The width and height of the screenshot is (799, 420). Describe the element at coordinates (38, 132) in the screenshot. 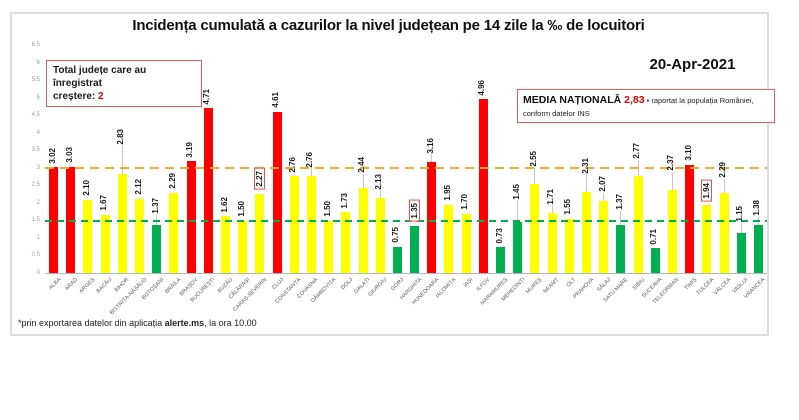

I see `y-axis-tick-label: 4` at that location.